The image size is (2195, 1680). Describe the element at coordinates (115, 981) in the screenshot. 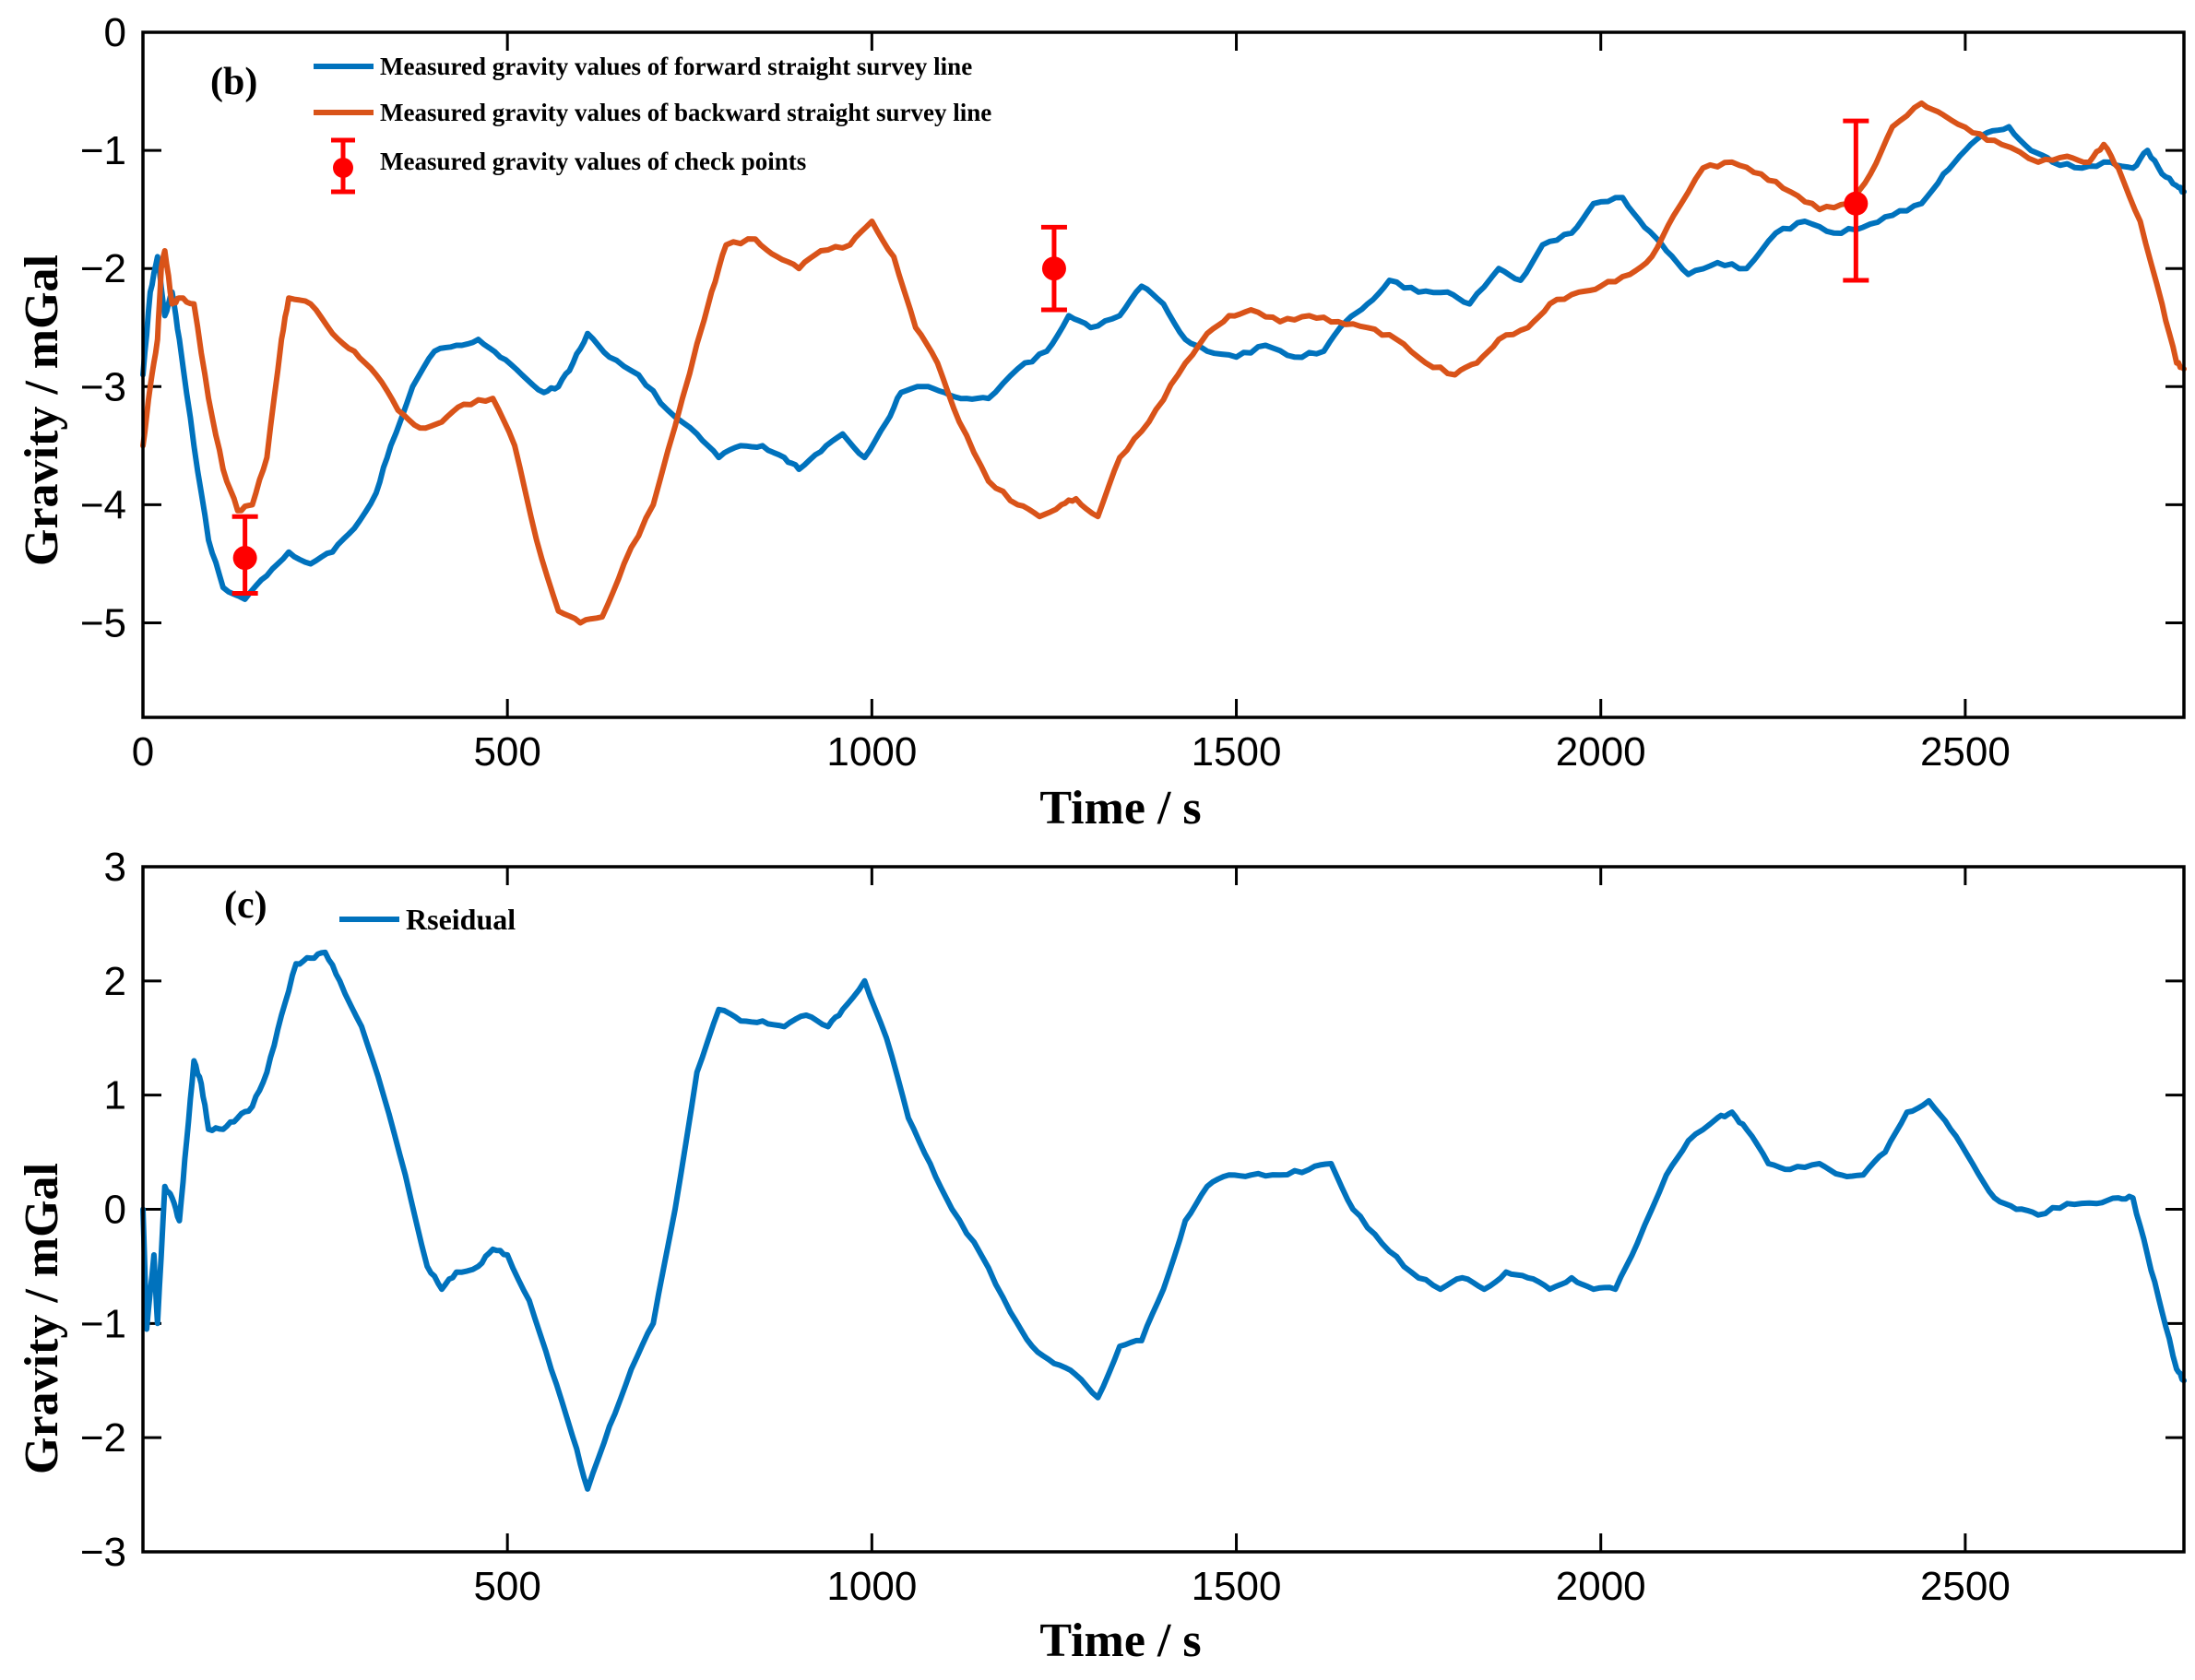

I see `y-tick-label: 2` at that location.